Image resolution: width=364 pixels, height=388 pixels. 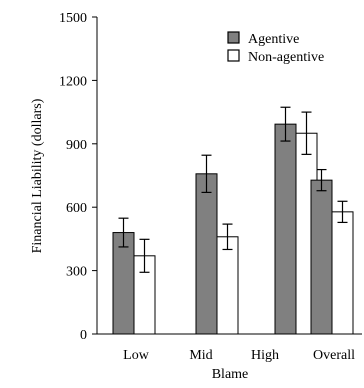 What do you see at coordinates (334, 355) in the screenshot?
I see `x-tick-label-overall: Overall` at bounding box center [334, 355].